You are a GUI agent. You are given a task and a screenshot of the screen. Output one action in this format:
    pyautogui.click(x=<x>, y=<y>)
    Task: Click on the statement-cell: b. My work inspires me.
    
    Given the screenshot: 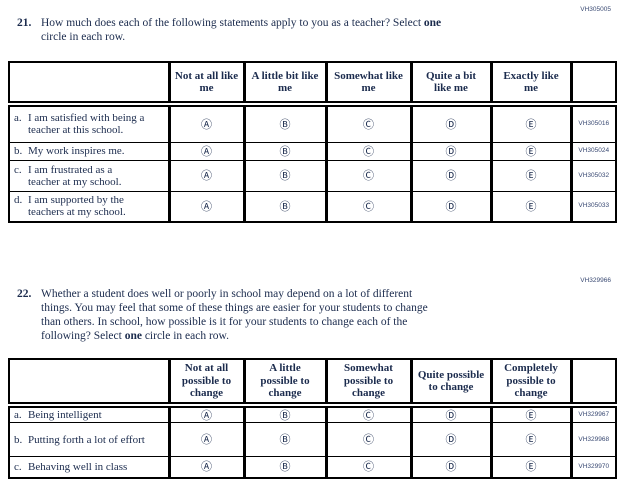 What is the action you would take?
    pyautogui.click(x=89, y=151)
    